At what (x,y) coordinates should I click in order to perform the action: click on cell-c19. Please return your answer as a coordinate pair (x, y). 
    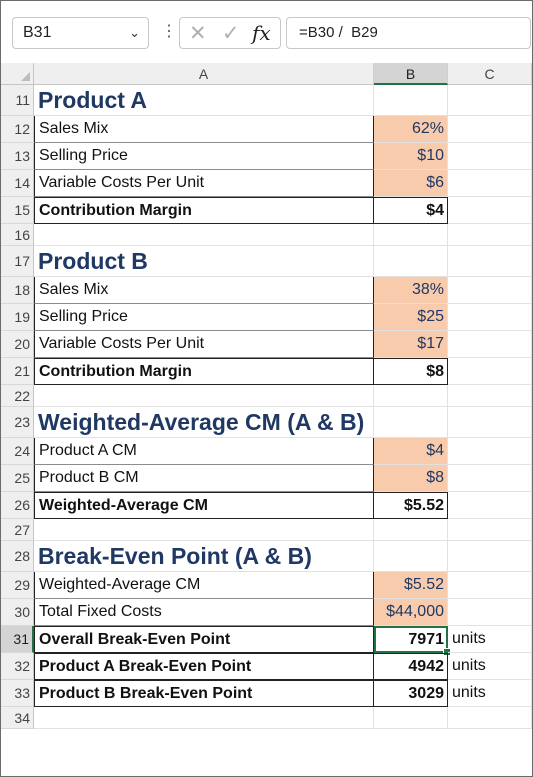
    Looking at the image, I should click on (490, 317).